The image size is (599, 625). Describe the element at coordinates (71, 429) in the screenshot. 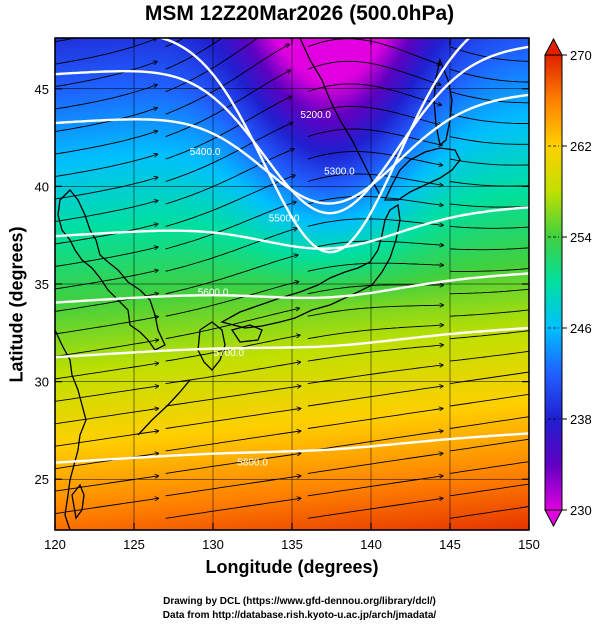

I see `coastline-china-east` at that location.